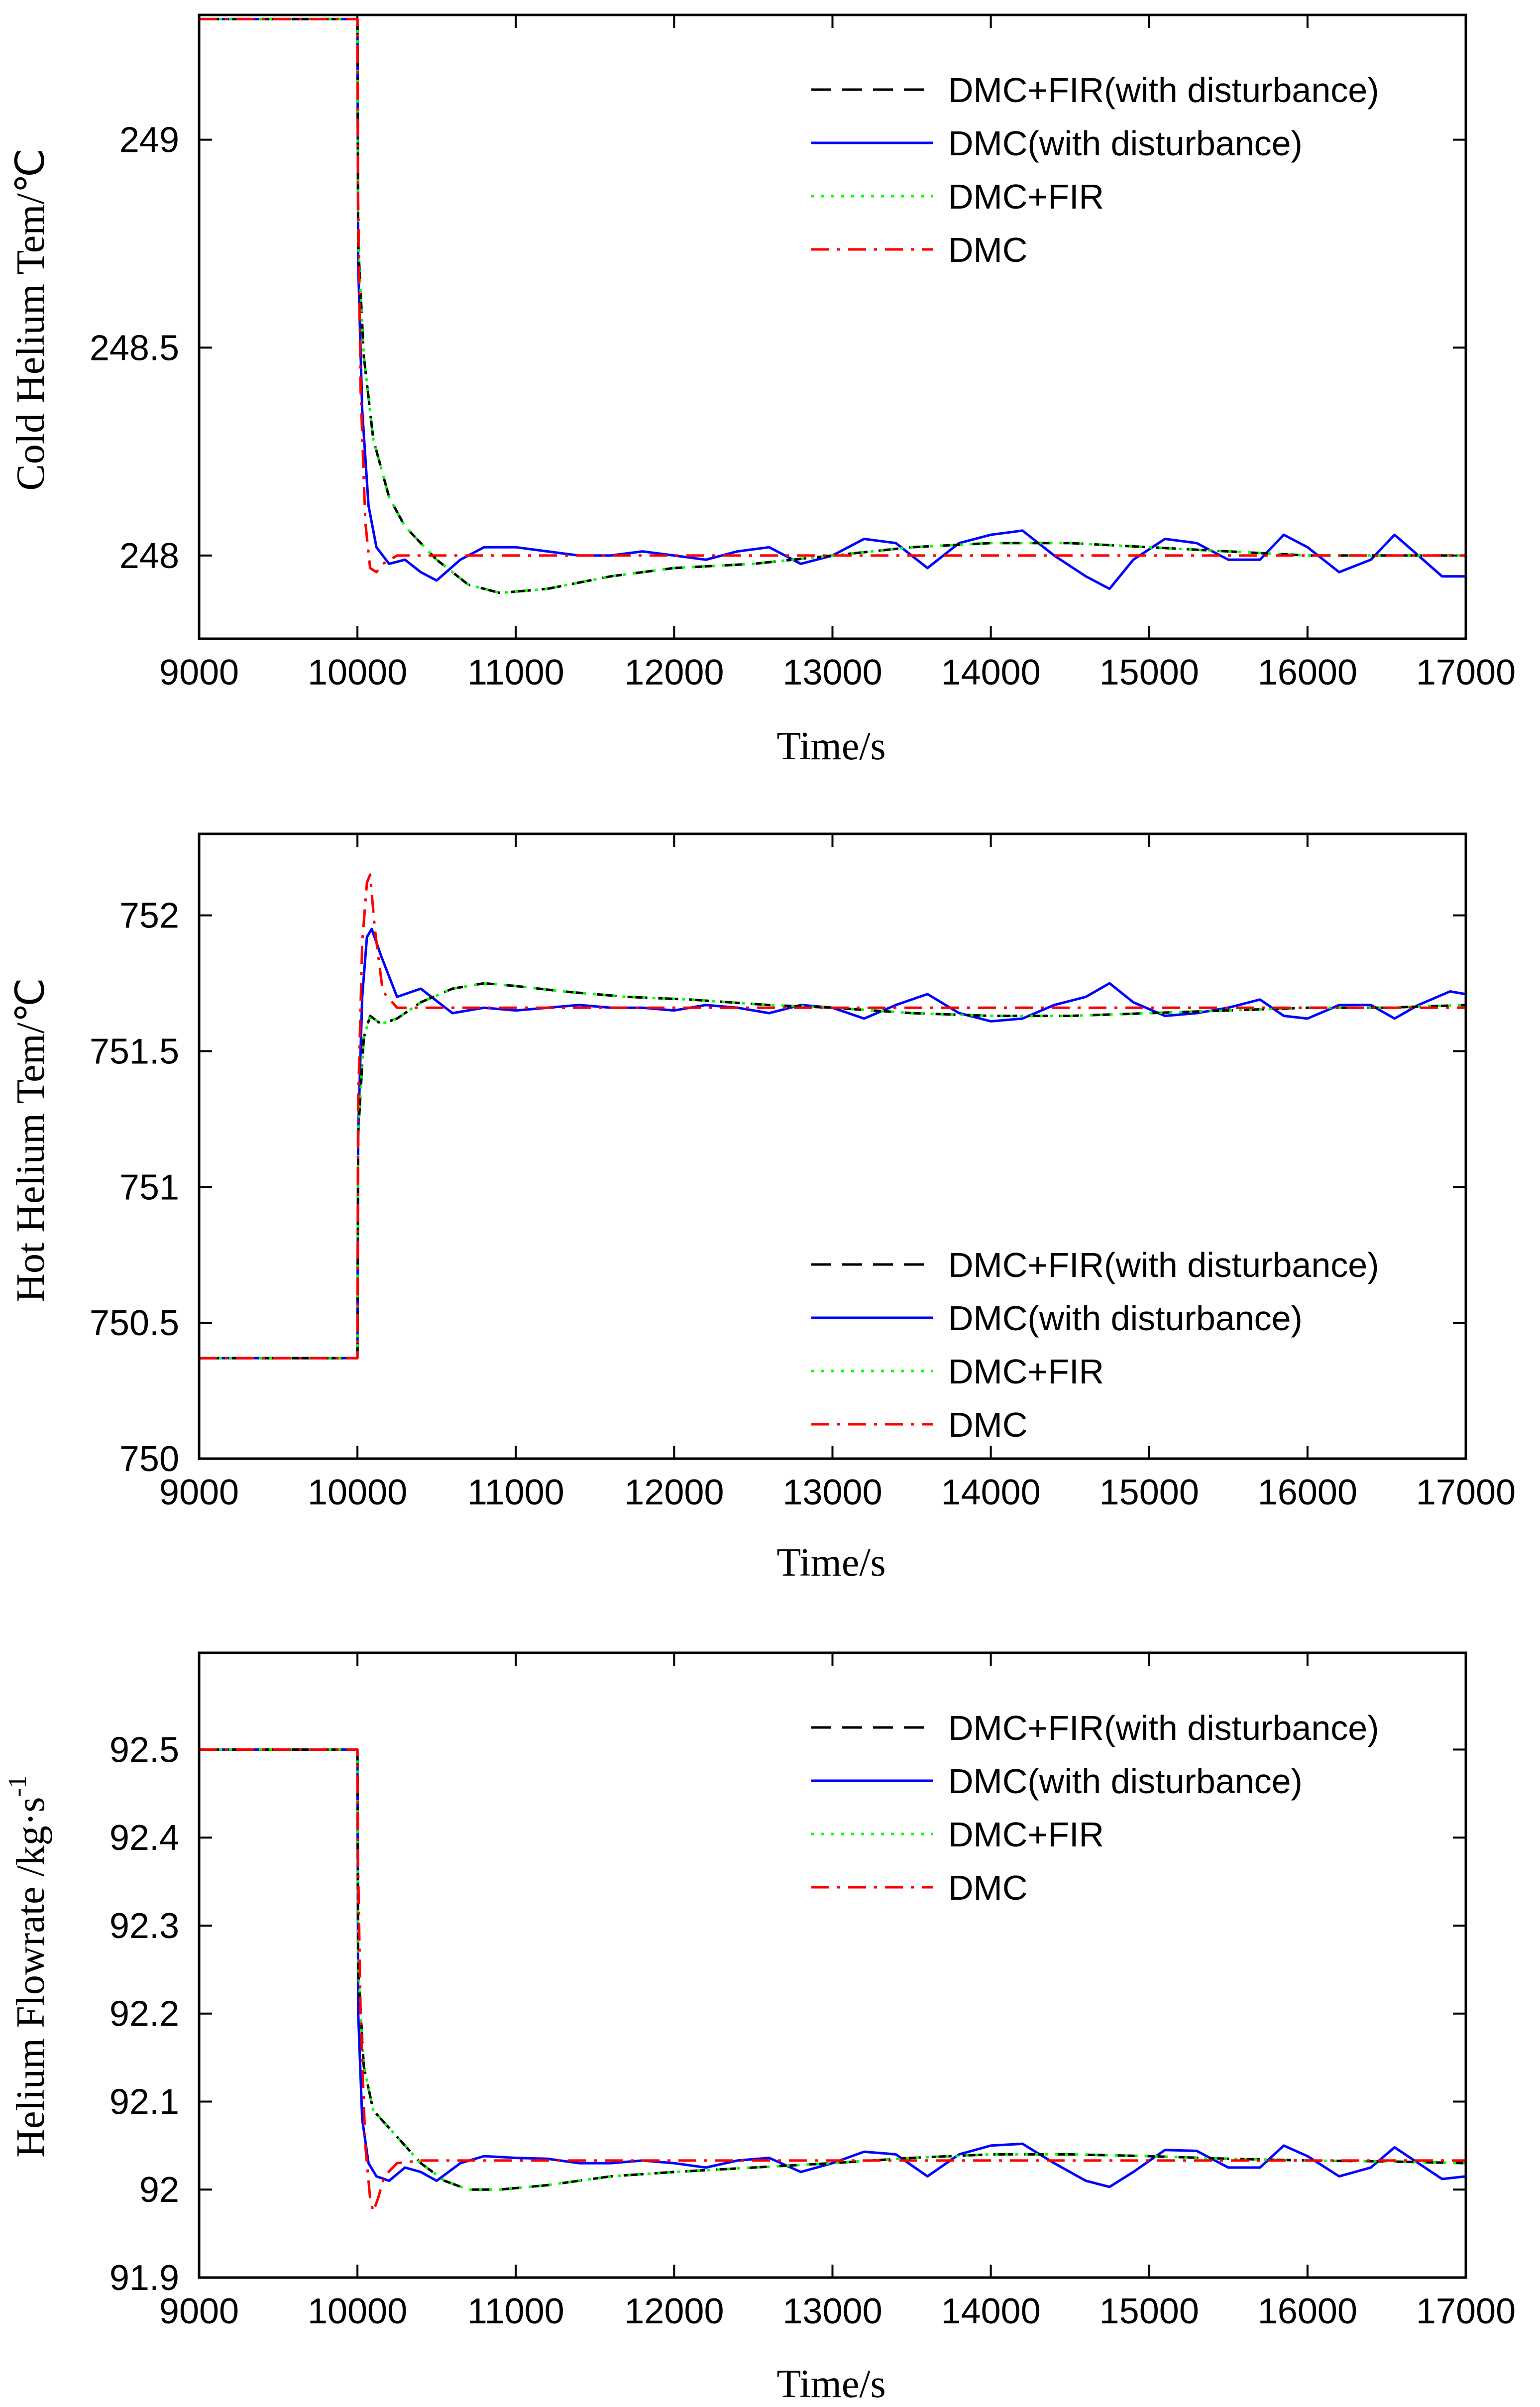  I want to click on y-tick-label: 91.9, so click(144, 2278).